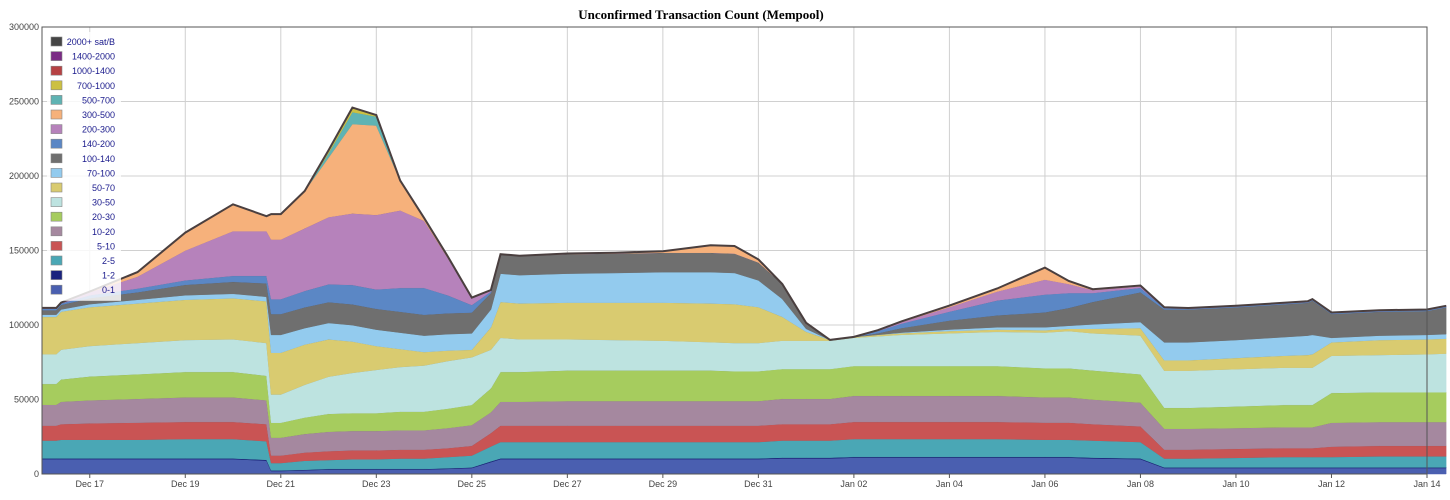 The image size is (1450, 500). What do you see at coordinates (103, 232) in the screenshot?
I see `legend-label: 10-20` at bounding box center [103, 232].